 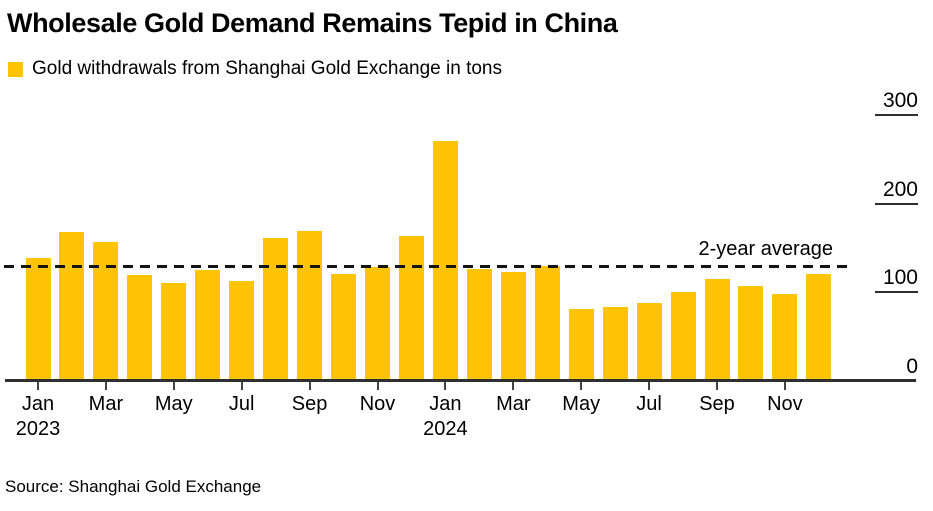 I want to click on x-axis-label-sep-10: Sep, so click(x=717, y=404).